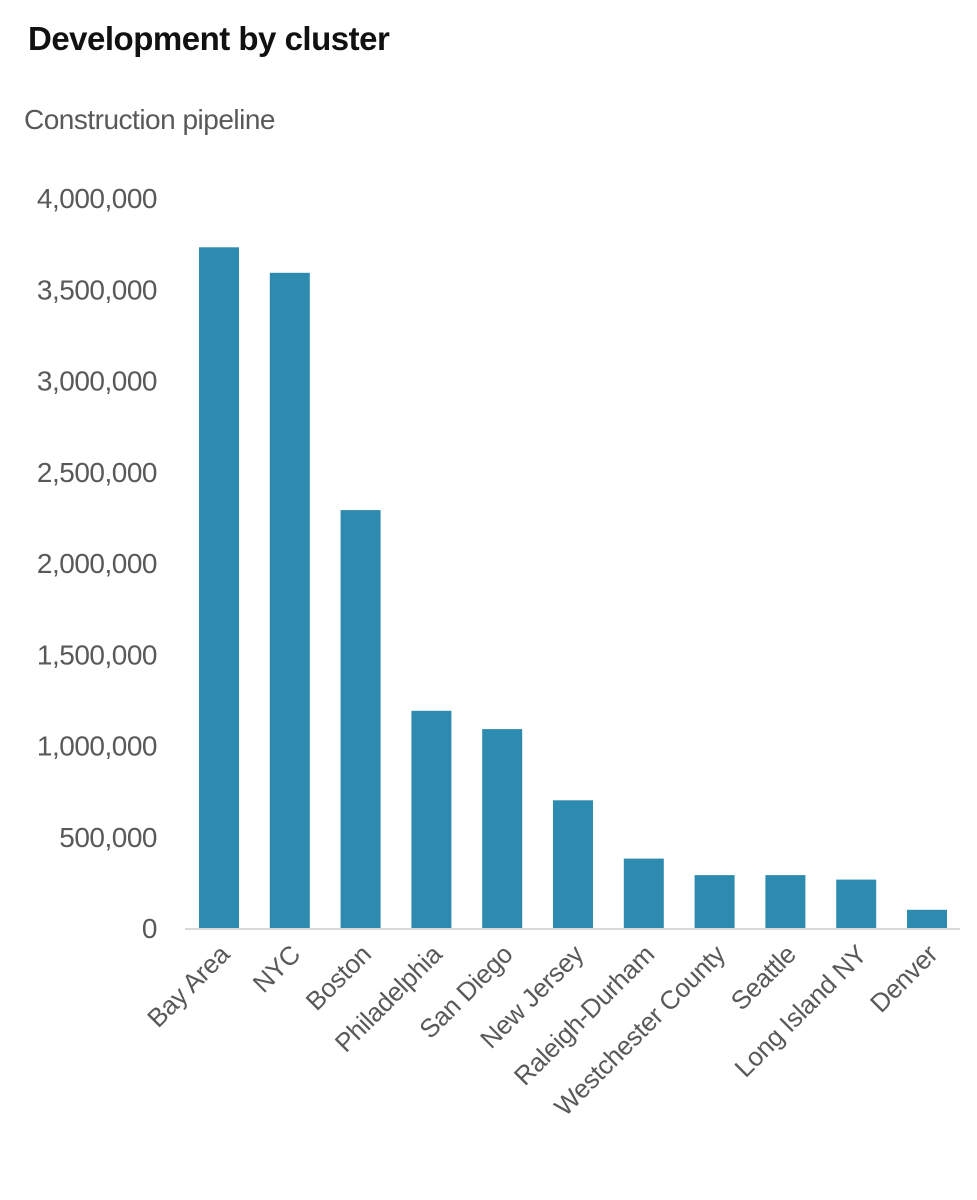 This screenshot has height=1200, width=977. What do you see at coordinates (97, 198) in the screenshot?
I see `y-tick-label: 4,000,000` at bounding box center [97, 198].